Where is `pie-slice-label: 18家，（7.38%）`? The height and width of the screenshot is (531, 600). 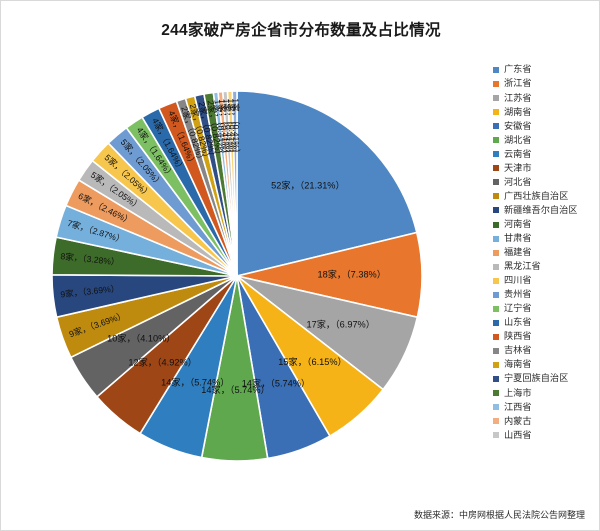 pie-slice-label: 18家，（7.38%） is located at coordinates (351, 274).